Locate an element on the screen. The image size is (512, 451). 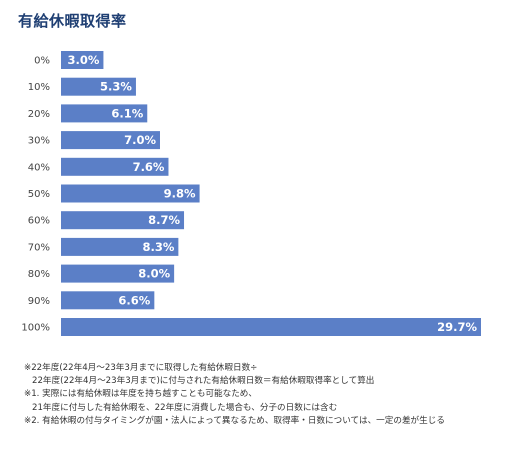
value-label: 3.0% is located at coordinates (84, 60).